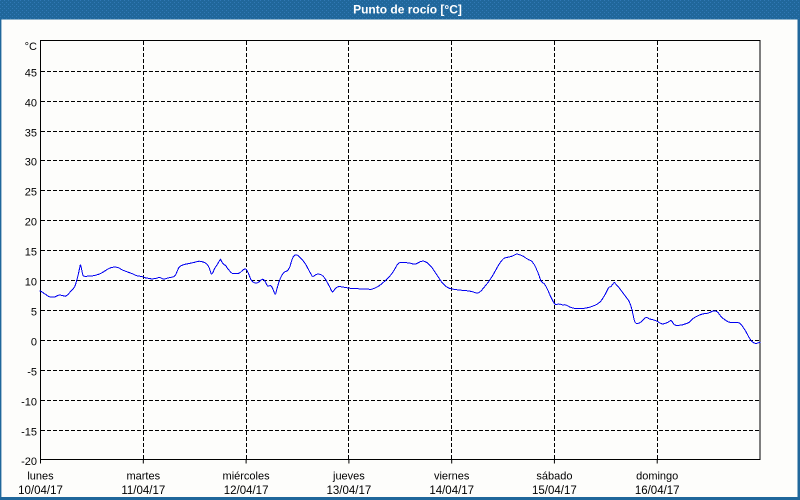  I want to click on svg-text: 35, so click(31, 134).